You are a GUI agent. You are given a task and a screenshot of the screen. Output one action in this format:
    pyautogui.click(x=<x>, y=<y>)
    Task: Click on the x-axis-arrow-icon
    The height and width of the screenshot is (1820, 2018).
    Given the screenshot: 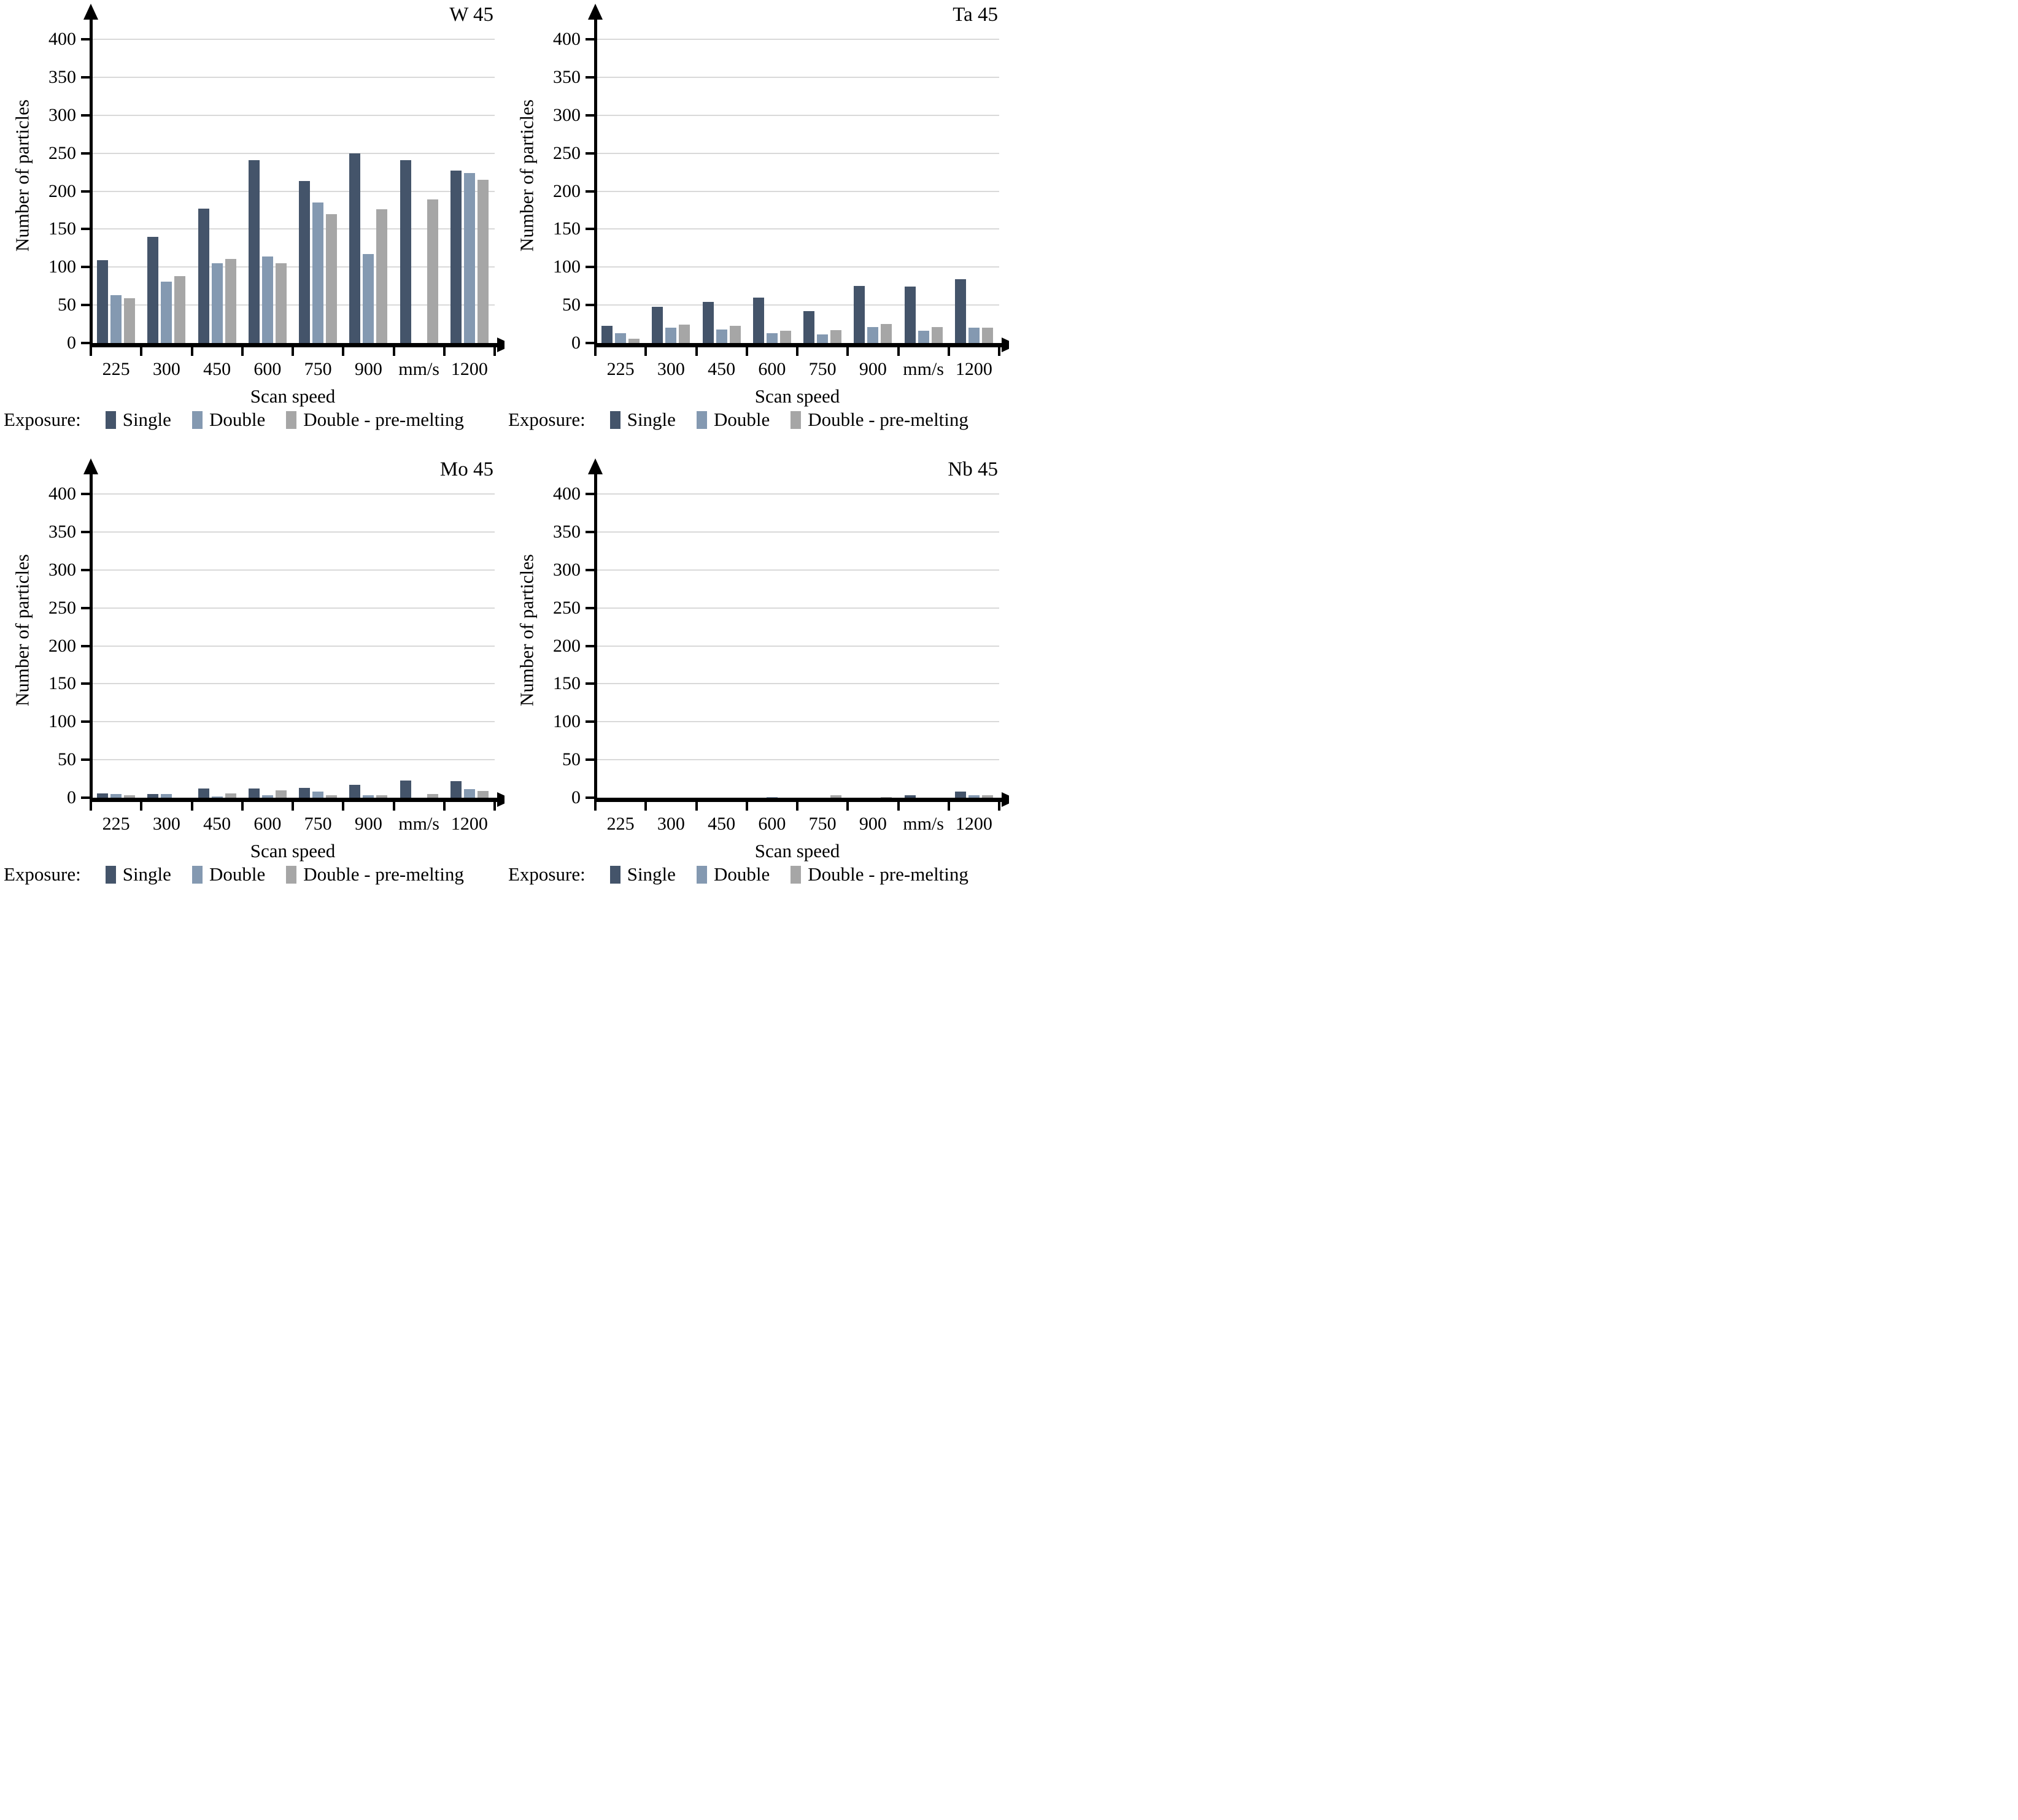 What is the action you would take?
    pyautogui.click(x=501, y=800)
    